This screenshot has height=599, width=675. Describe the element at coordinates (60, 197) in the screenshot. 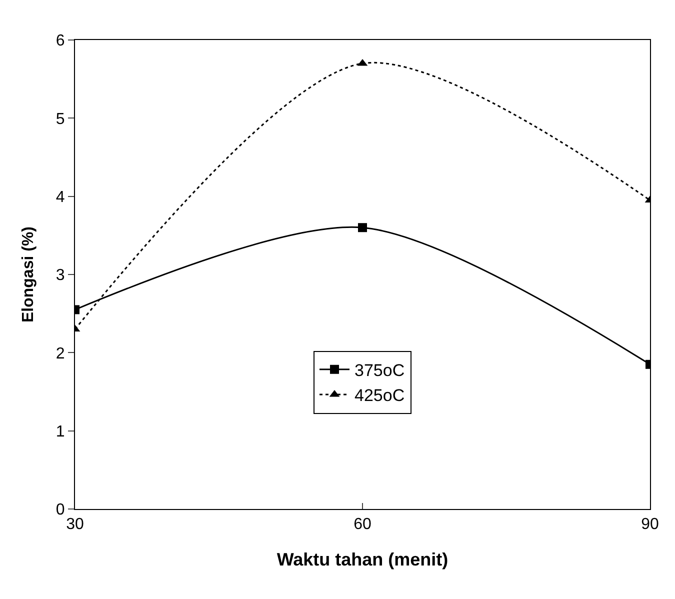

I see `y-tick-label: 4` at that location.